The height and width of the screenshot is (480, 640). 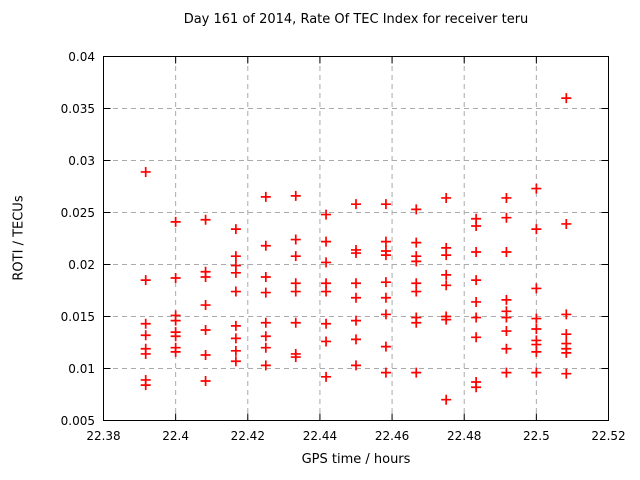 I want to click on y-tick-label: 0.01, so click(x=81, y=368).